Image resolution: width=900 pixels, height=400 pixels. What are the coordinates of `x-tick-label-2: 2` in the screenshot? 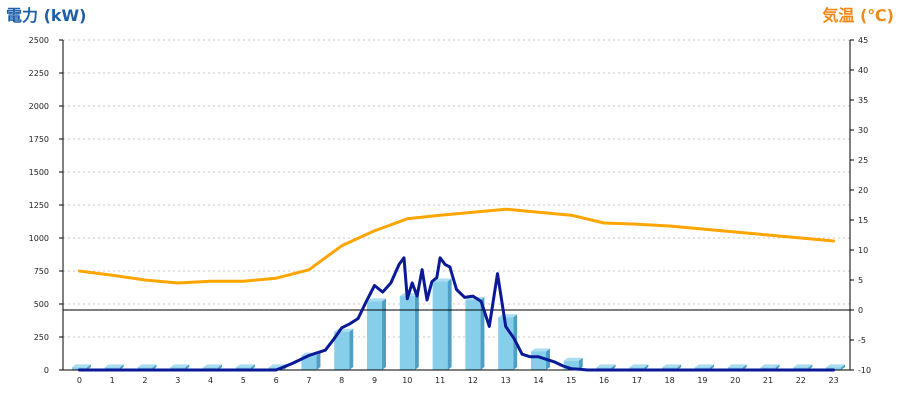 It's located at (144, 380).